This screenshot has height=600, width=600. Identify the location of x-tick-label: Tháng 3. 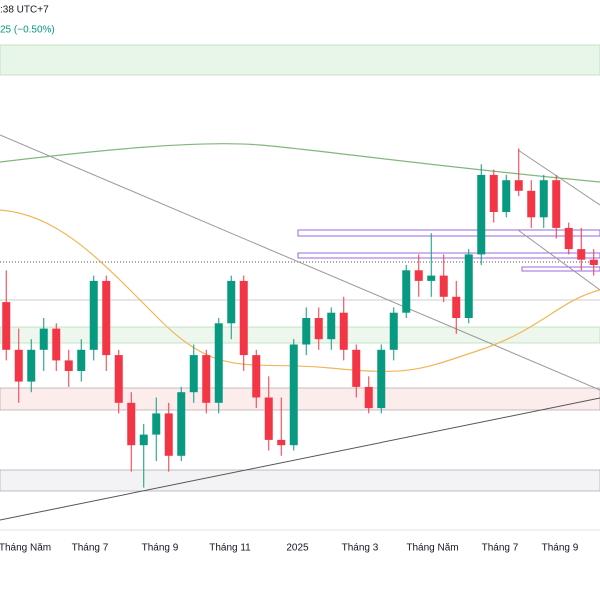
(360, 548).